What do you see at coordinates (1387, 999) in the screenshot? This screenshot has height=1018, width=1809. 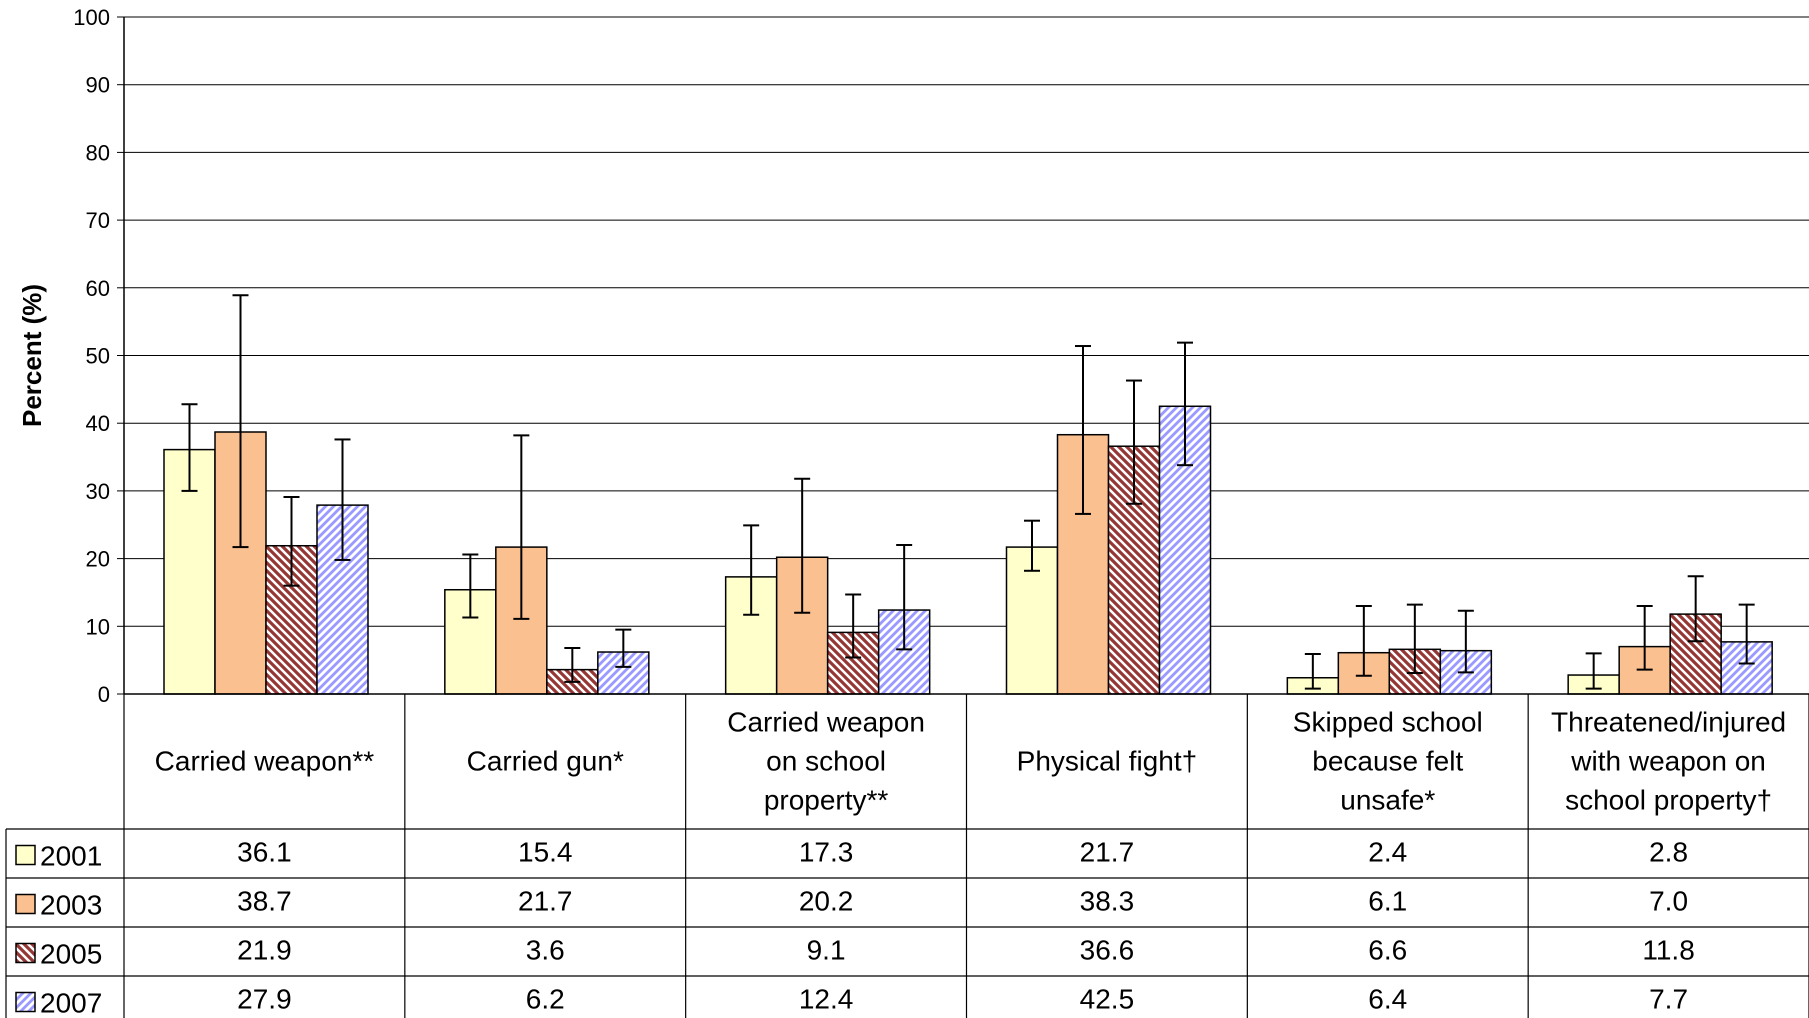 I see `table-cell: 6.4` at bounding box center [1387, 999].